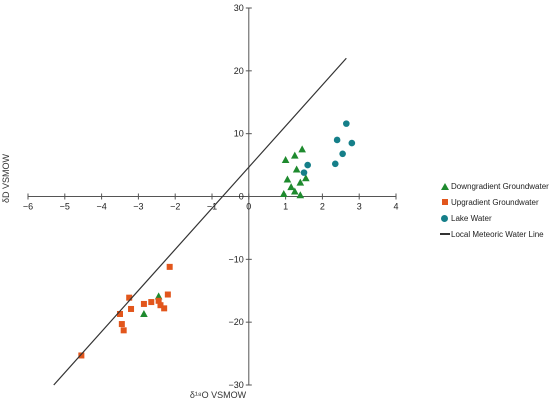  Describe the element at coordinates (444, 218) in the screenshot. I see `circle-marker-icon` at that location.